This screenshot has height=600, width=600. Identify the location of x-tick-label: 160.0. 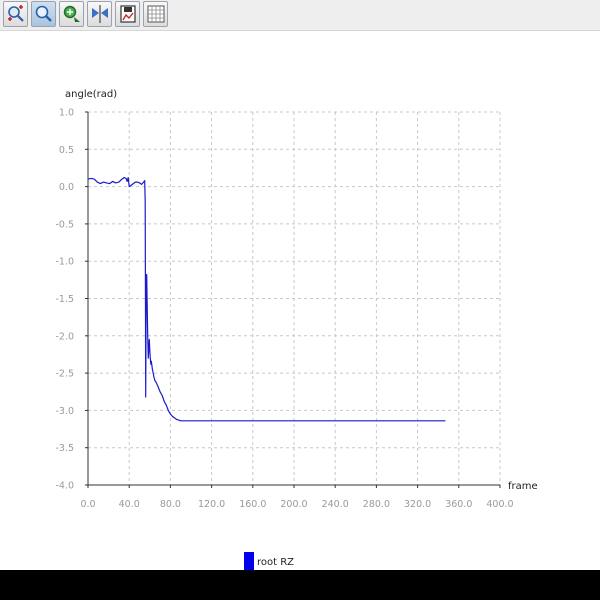
(252, 504).